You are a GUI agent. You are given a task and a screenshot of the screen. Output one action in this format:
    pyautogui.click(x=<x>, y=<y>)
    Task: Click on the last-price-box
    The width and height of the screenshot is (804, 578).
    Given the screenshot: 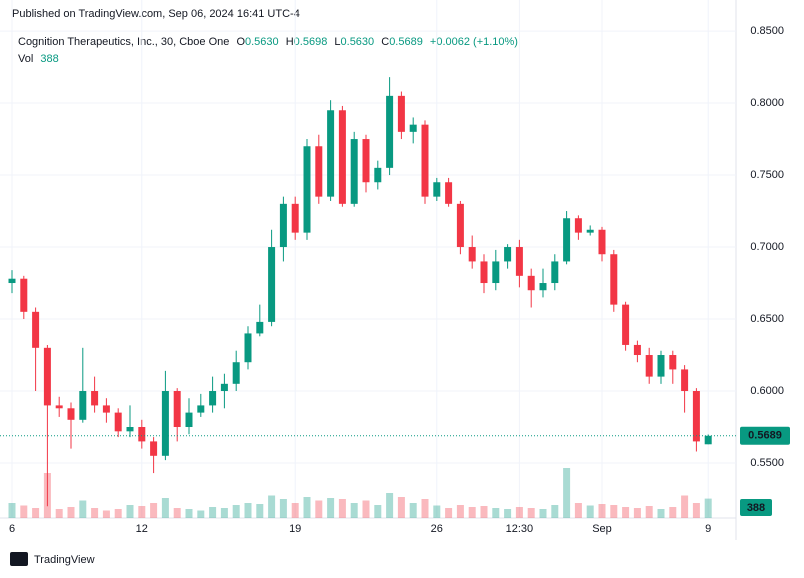 What is the action you would take?
    pyautogui.click(x=765, y=435)
    